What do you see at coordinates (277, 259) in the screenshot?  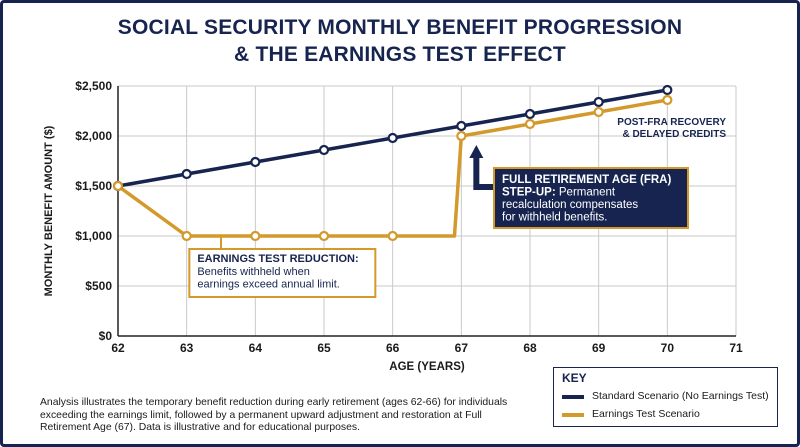 I see `reduction-callout-title: EARNINGS TEST REDUCTION:` at bounding box center [277, 259].